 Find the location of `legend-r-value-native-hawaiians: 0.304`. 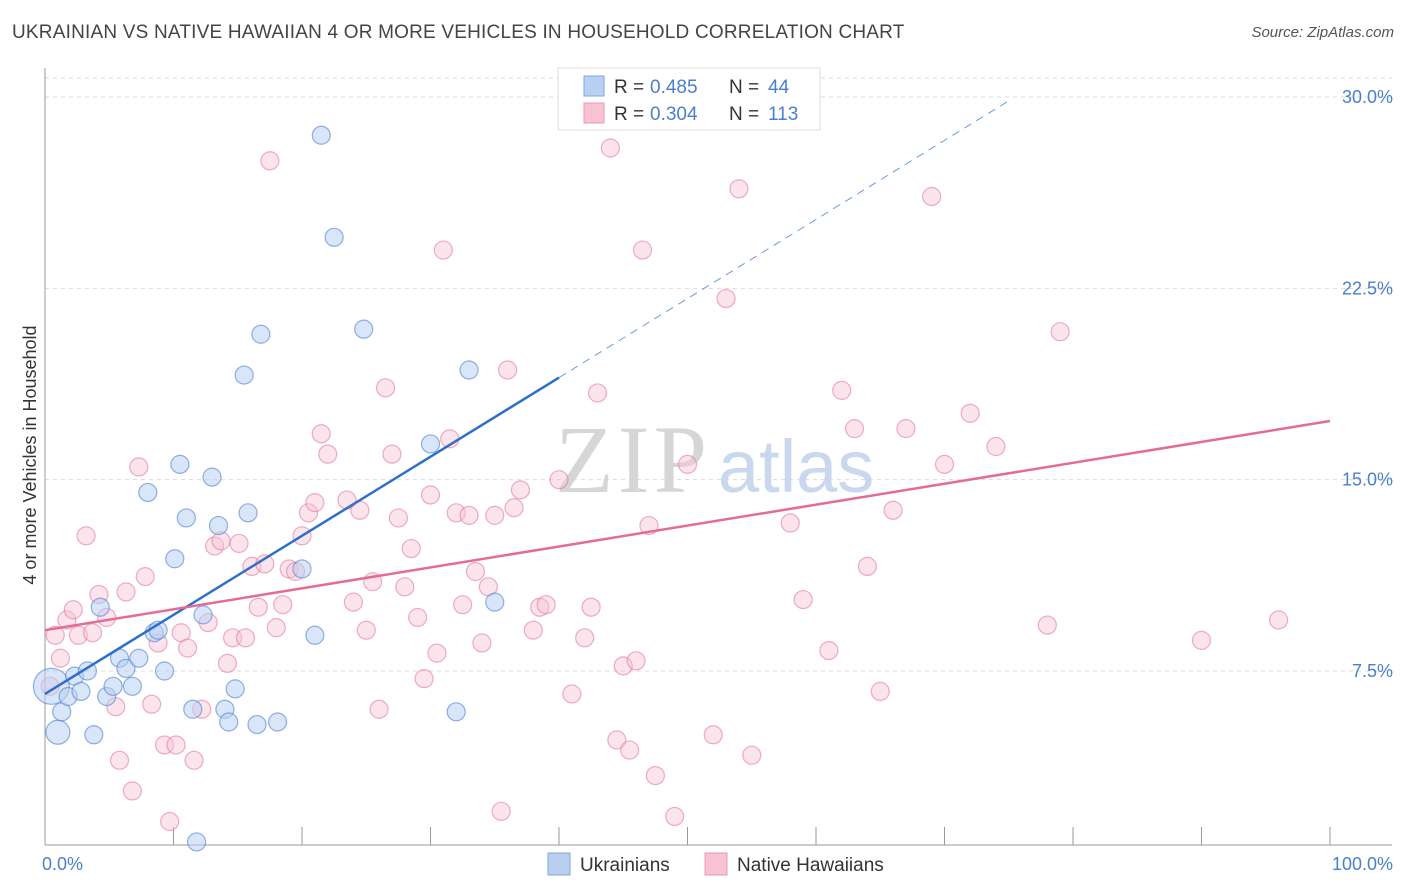

legend-r-value-native-hawaiians: 0.304 is located at coordinates (674, 114).